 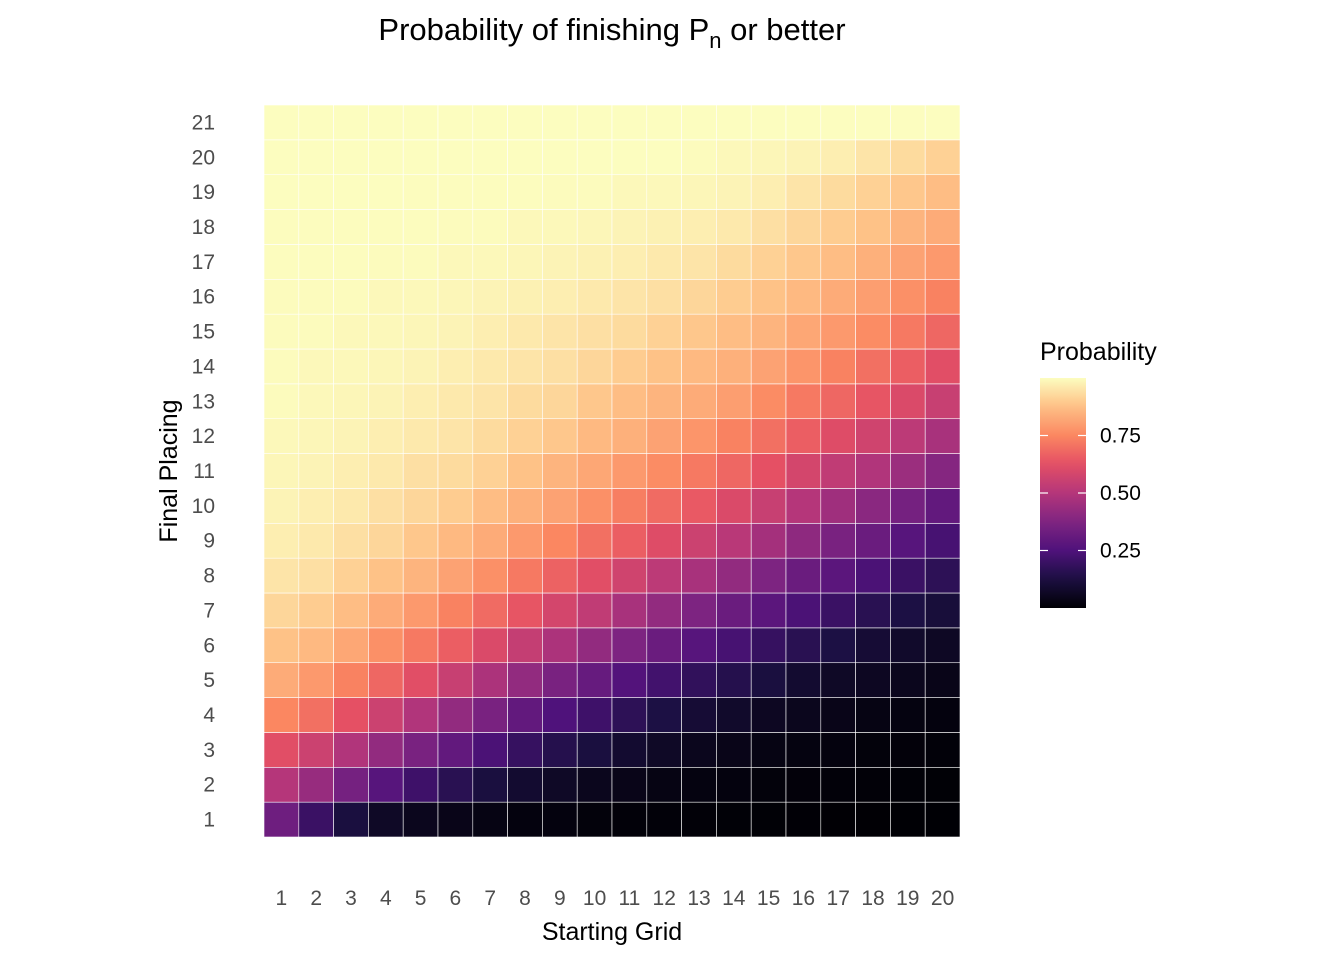 What do you see at coordinates (209, 645) in the screenshot?
I see `y-tick-label: 6` at bounding box center [209, 645].